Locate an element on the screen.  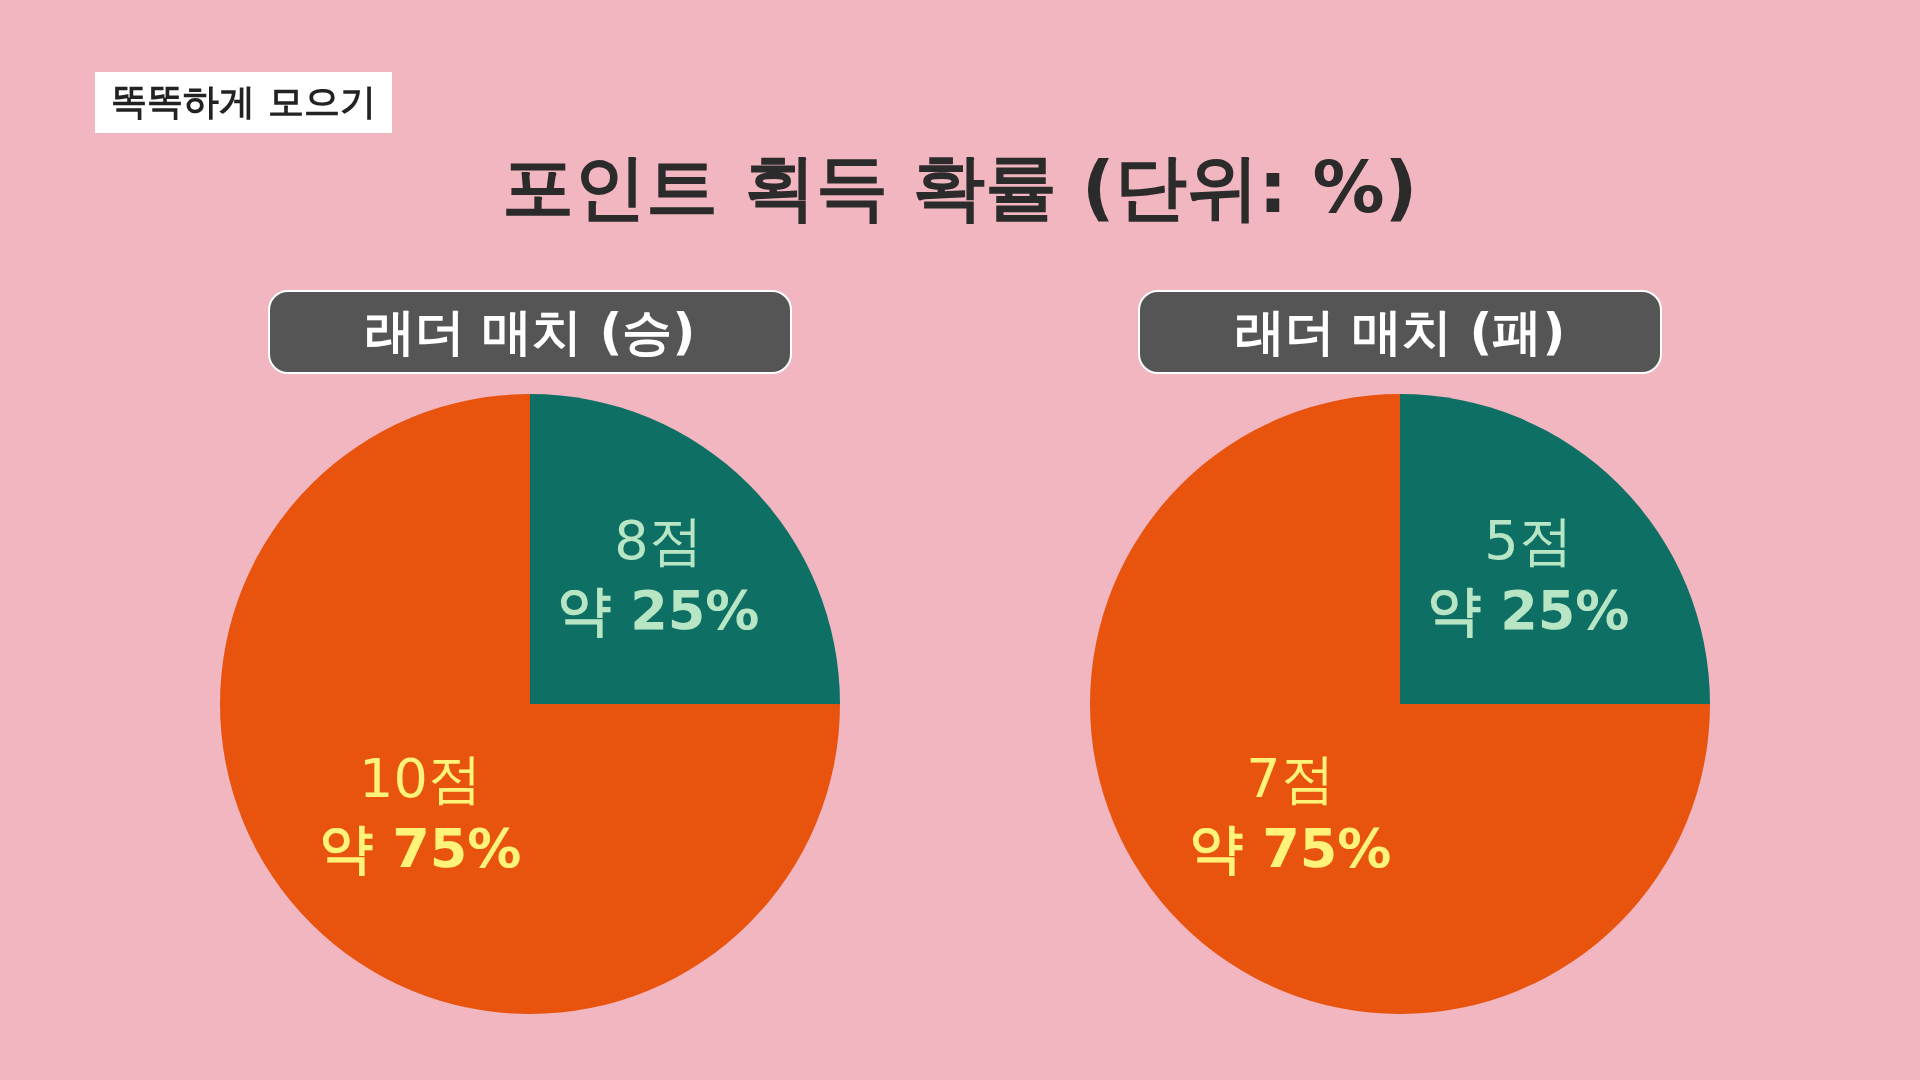
chart-title: 래더 매치 (승) is located at coordinates (530, 332).